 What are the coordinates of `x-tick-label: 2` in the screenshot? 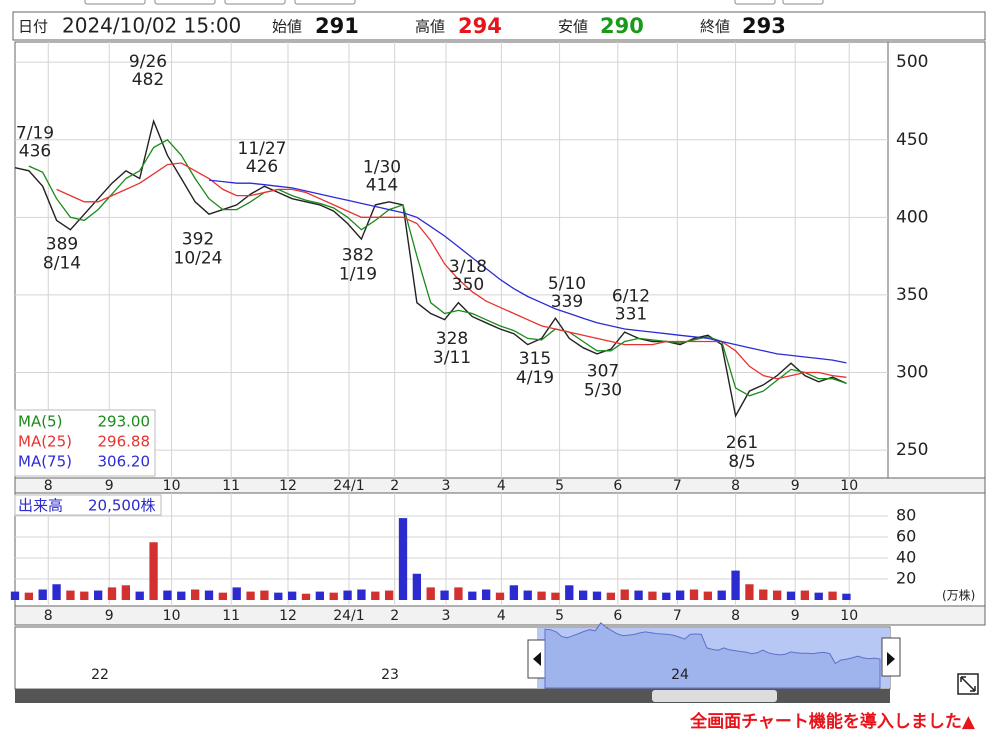 It's located at (394, 616).